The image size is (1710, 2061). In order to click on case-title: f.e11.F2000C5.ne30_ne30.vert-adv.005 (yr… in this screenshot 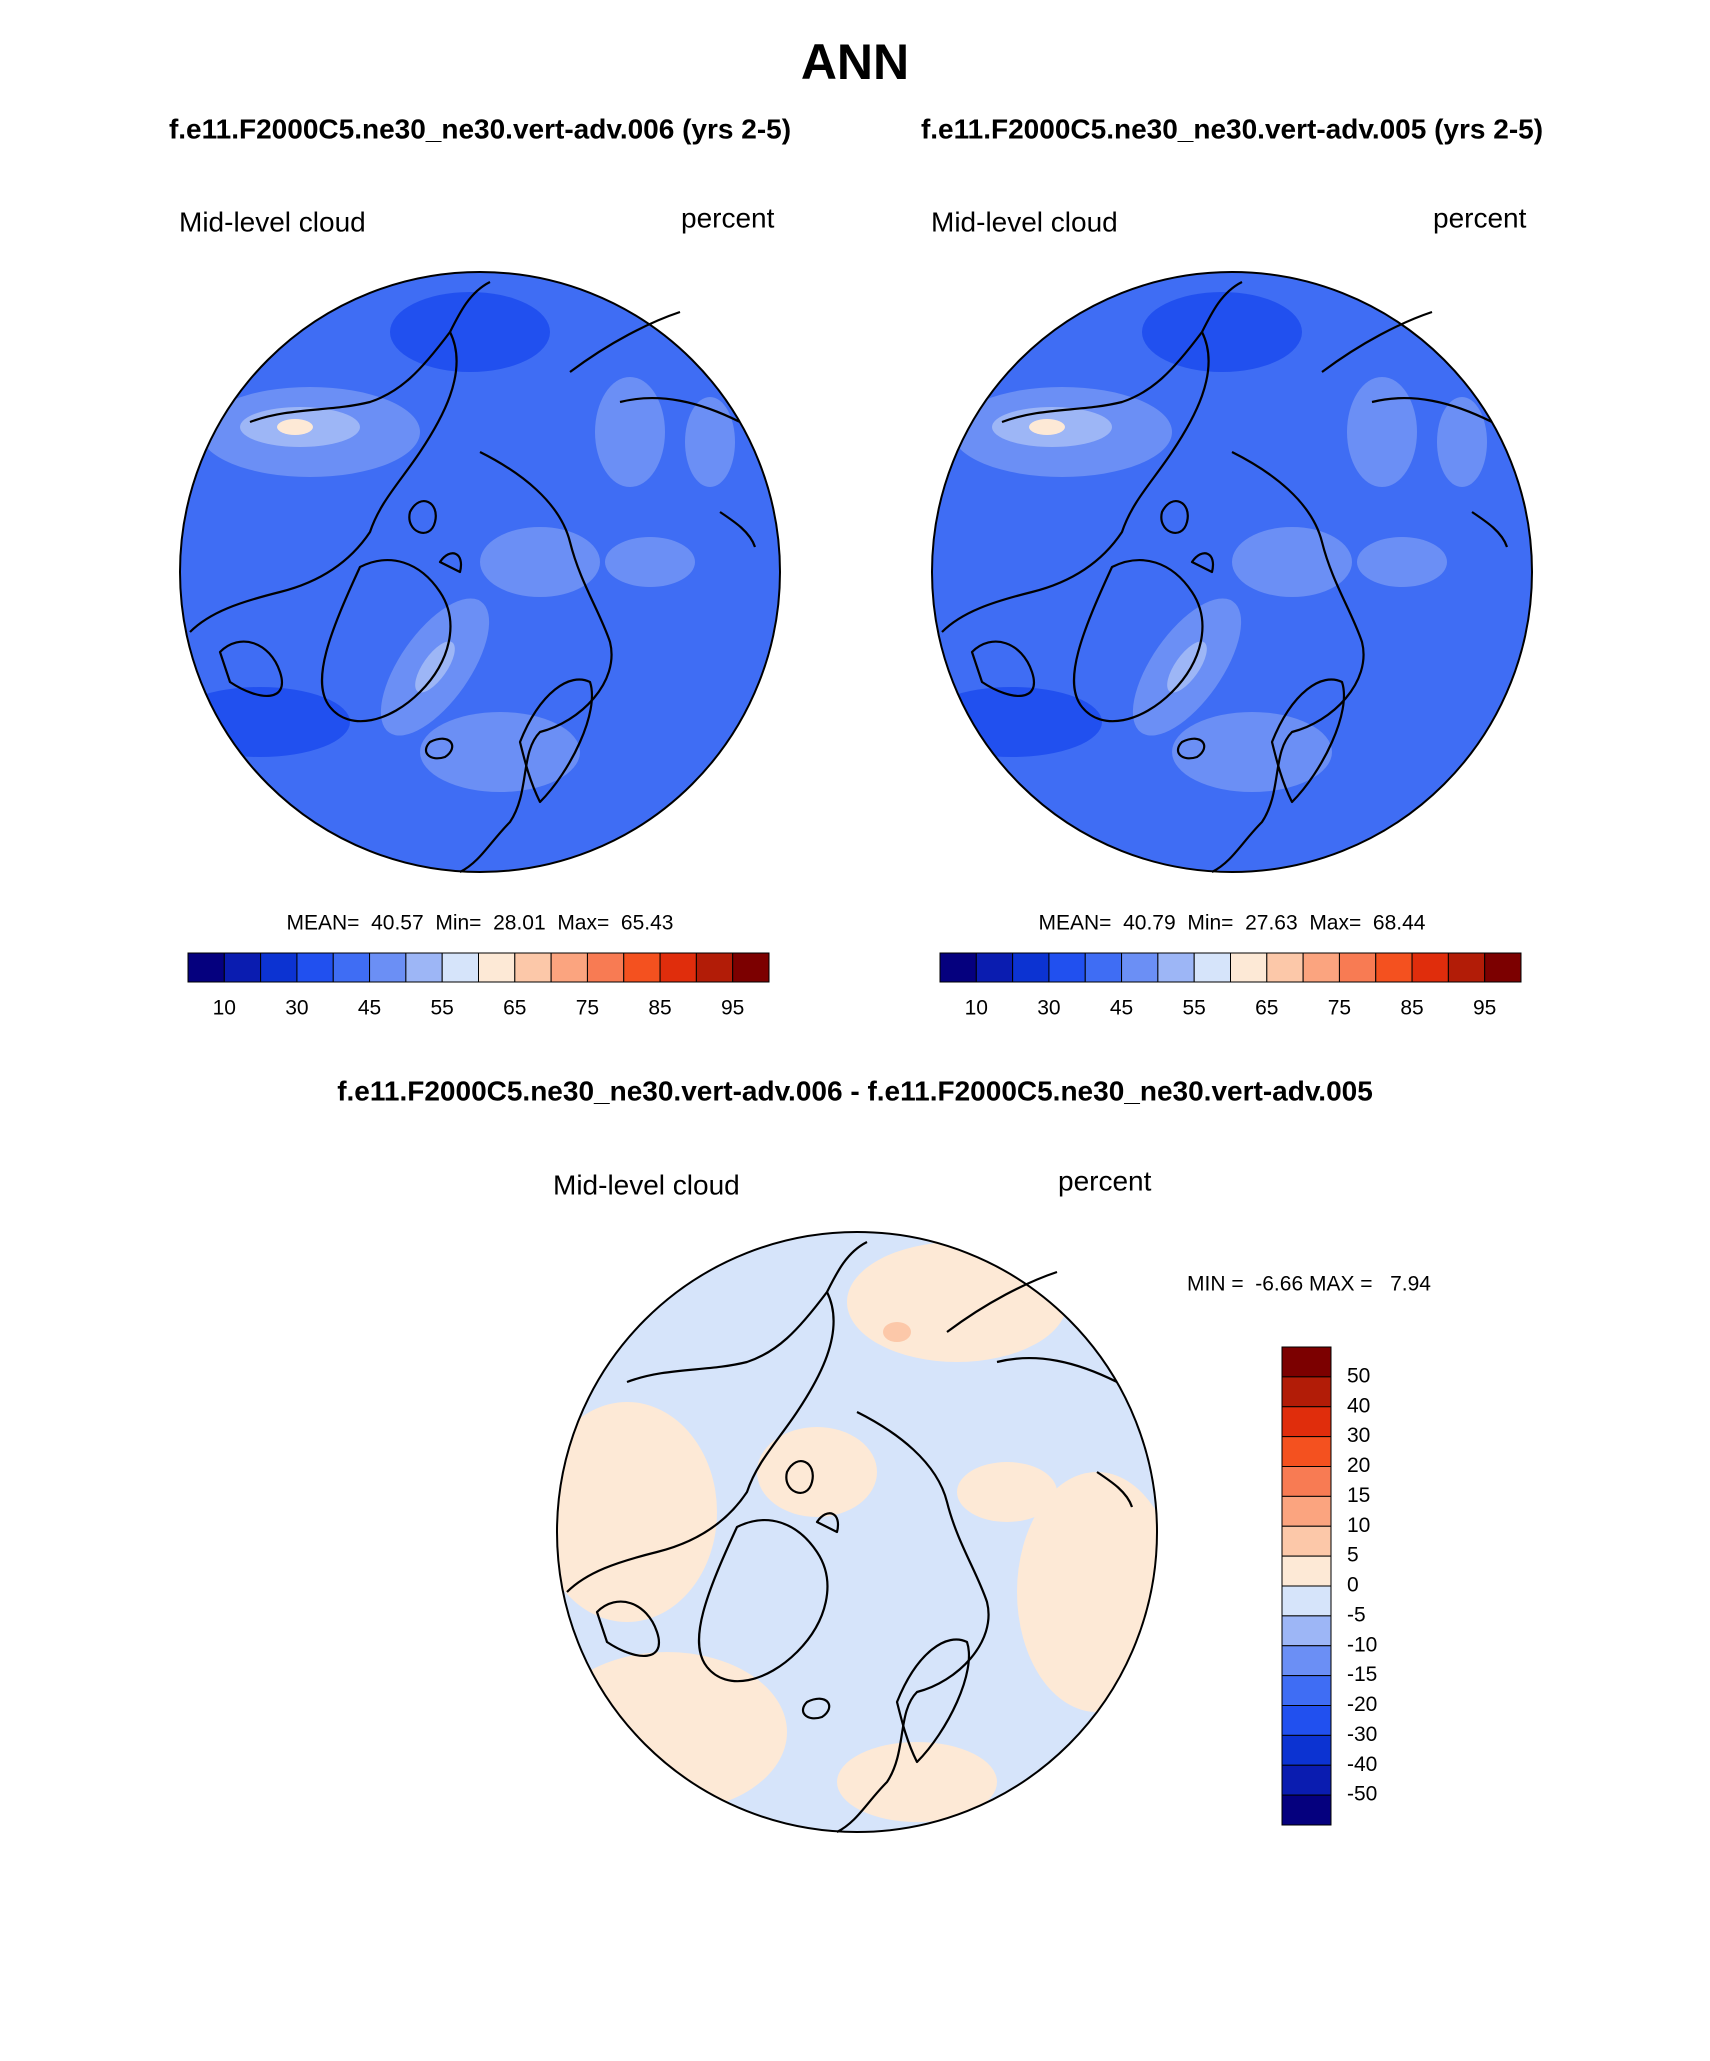, I will do `click(1232, 128)`.